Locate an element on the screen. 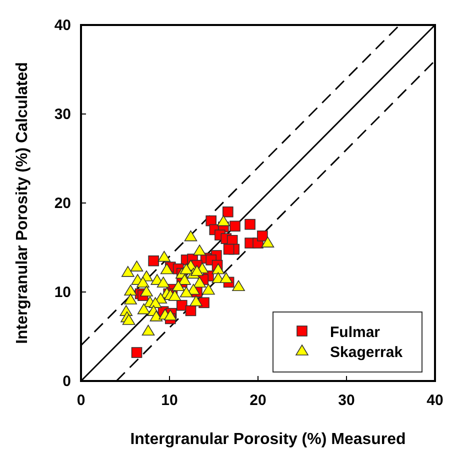 The width and height of the screenshot is (452, 455). x-tick-label: 20 is located at coordinates (258, 400).